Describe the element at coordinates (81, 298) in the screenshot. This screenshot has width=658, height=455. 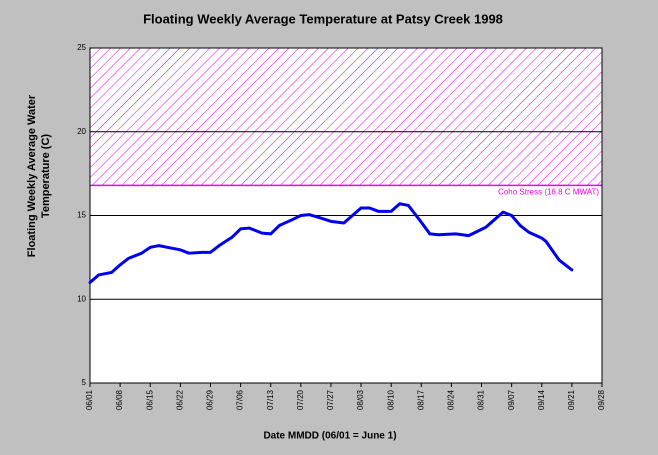
I see `y-tick-label: 10` at that location.